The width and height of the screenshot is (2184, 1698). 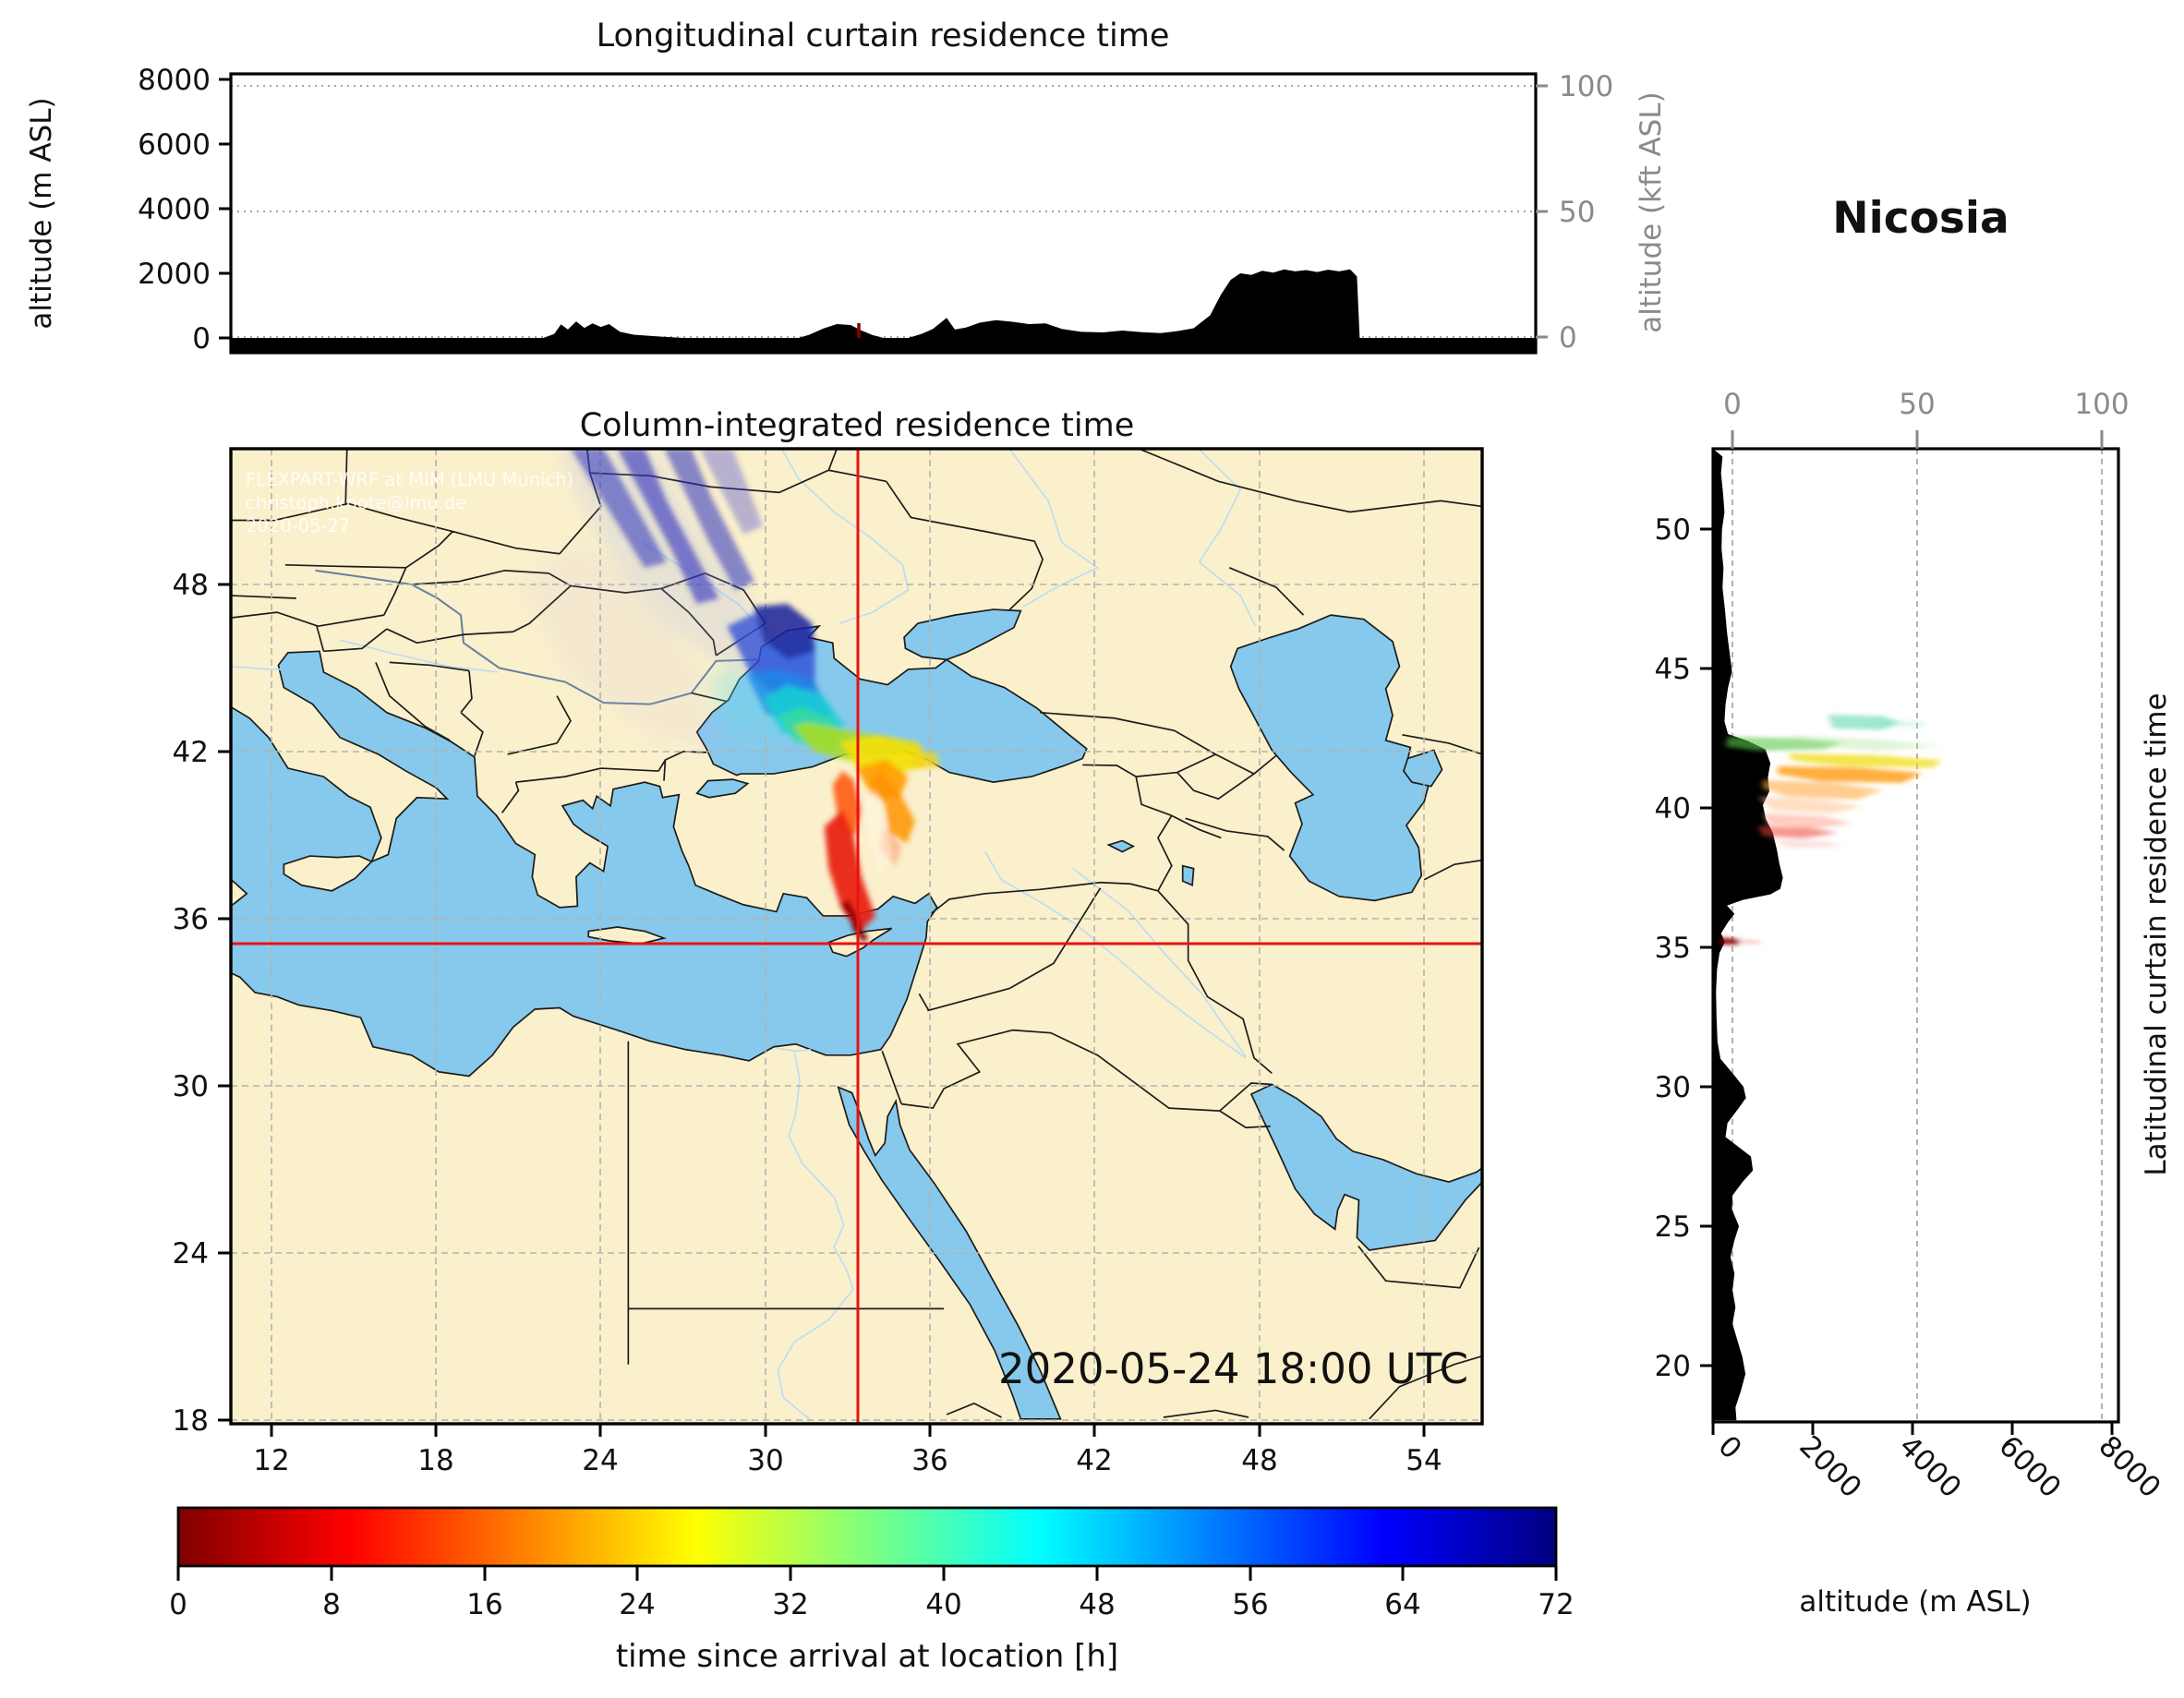 What do you see at coordinates (872, 1604) in the screenshot?
I see `colorbar-tick-labels: 0 8 16 24 32 40 48 56 64 72` at bounding box center [872, 1604].